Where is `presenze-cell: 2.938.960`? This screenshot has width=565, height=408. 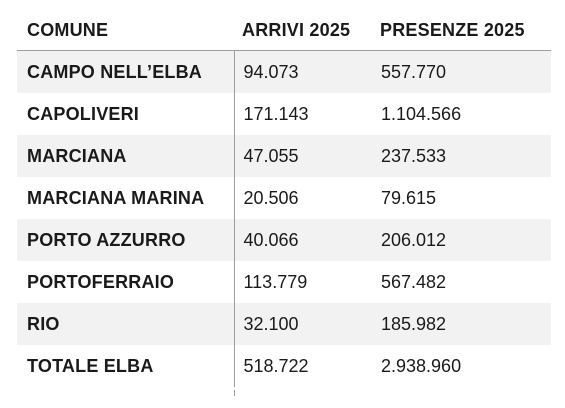
presenze-cell: 2.938.960 is located at coordinates (421, 365).